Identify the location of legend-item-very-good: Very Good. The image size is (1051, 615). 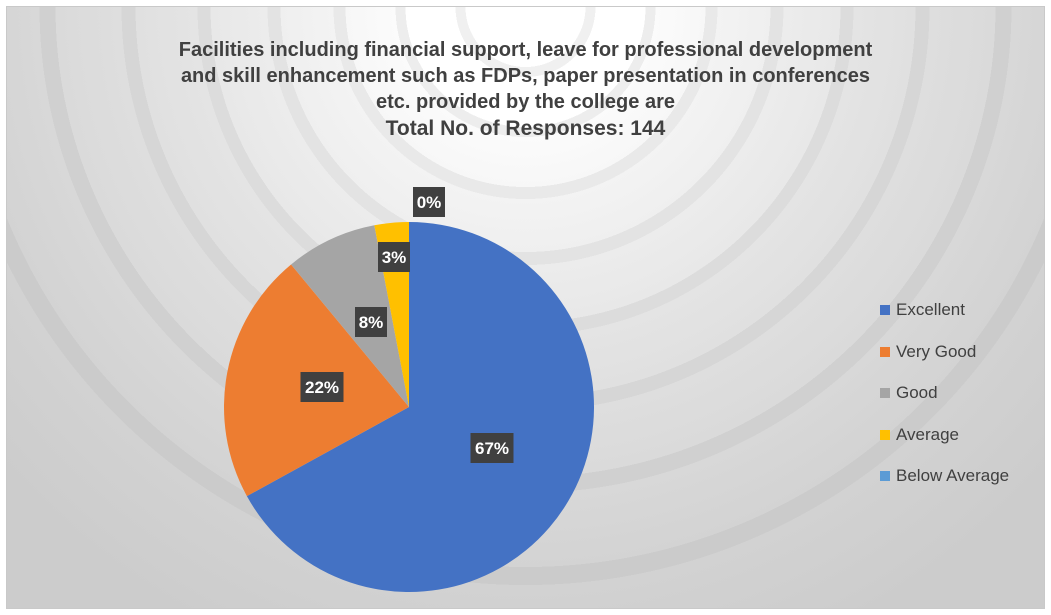
(962, 351).